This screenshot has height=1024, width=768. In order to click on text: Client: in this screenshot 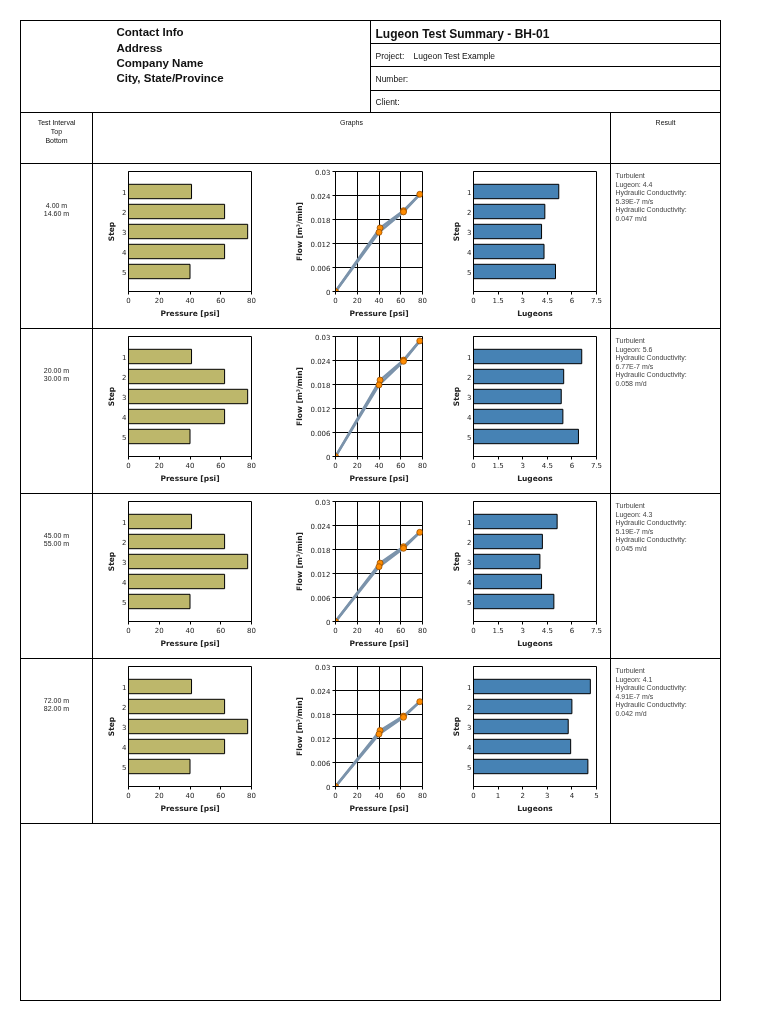, I will do `click(387, 101)`.